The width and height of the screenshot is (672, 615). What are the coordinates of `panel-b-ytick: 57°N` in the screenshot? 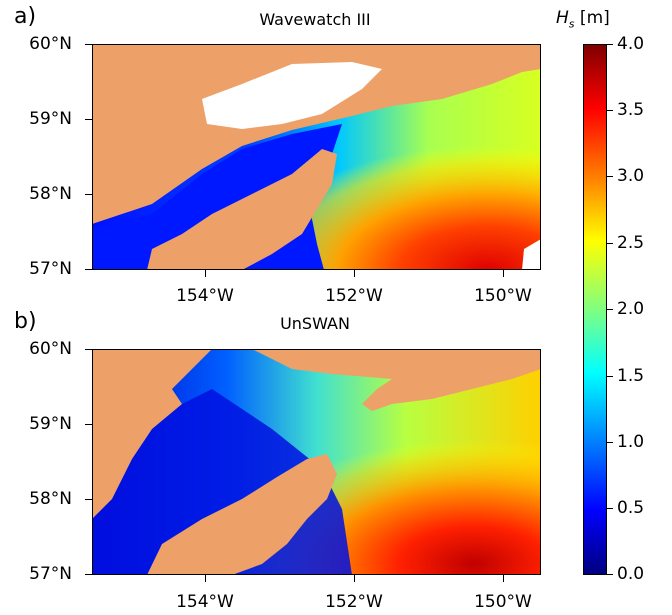 It's located at (50, 574).